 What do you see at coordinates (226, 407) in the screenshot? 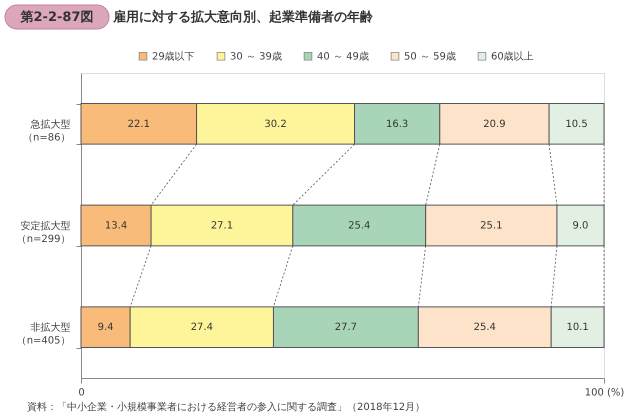
I see `text: 資料：「中小企業・小規模事業者における経営者の参入に関する調査」（2018年12月）` at bounding box center [226, 407].